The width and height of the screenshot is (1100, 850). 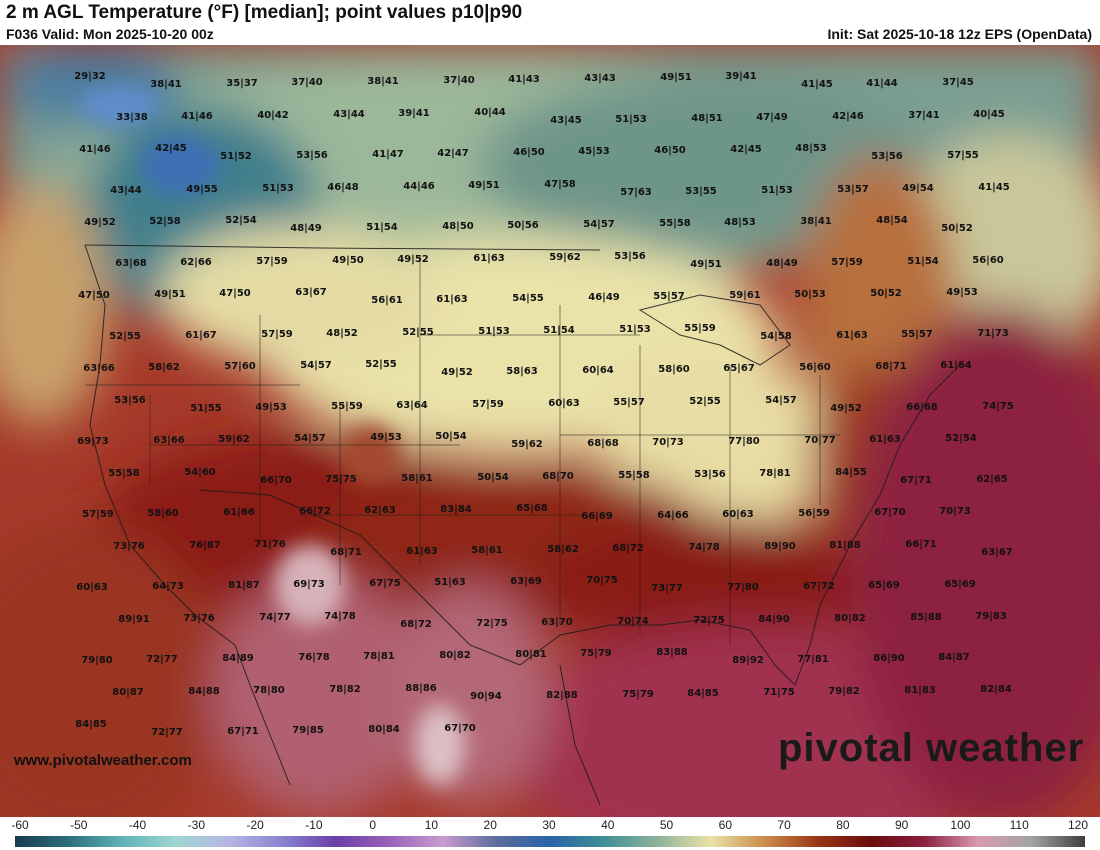 I want to click on point-value-label: 85|88, so click(x=926, y=617).